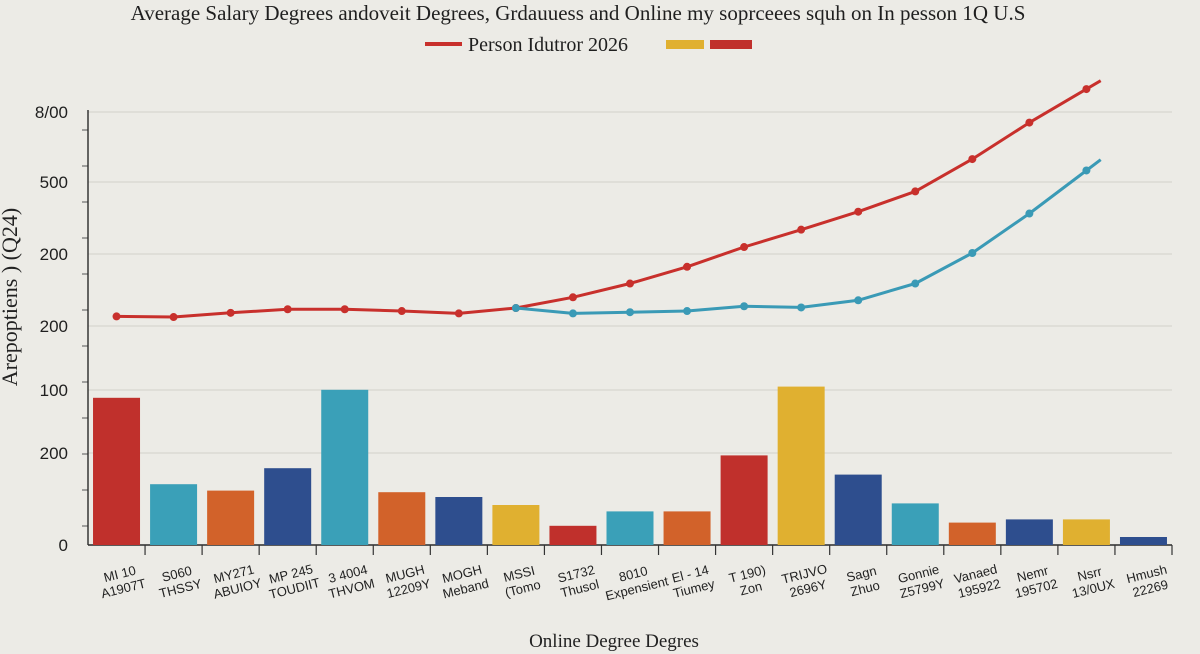 Image resolution: width=1200 pixels, height=654 pixels. I want to click on x-axis-label: Online Degree Degres, so click(614, 641).